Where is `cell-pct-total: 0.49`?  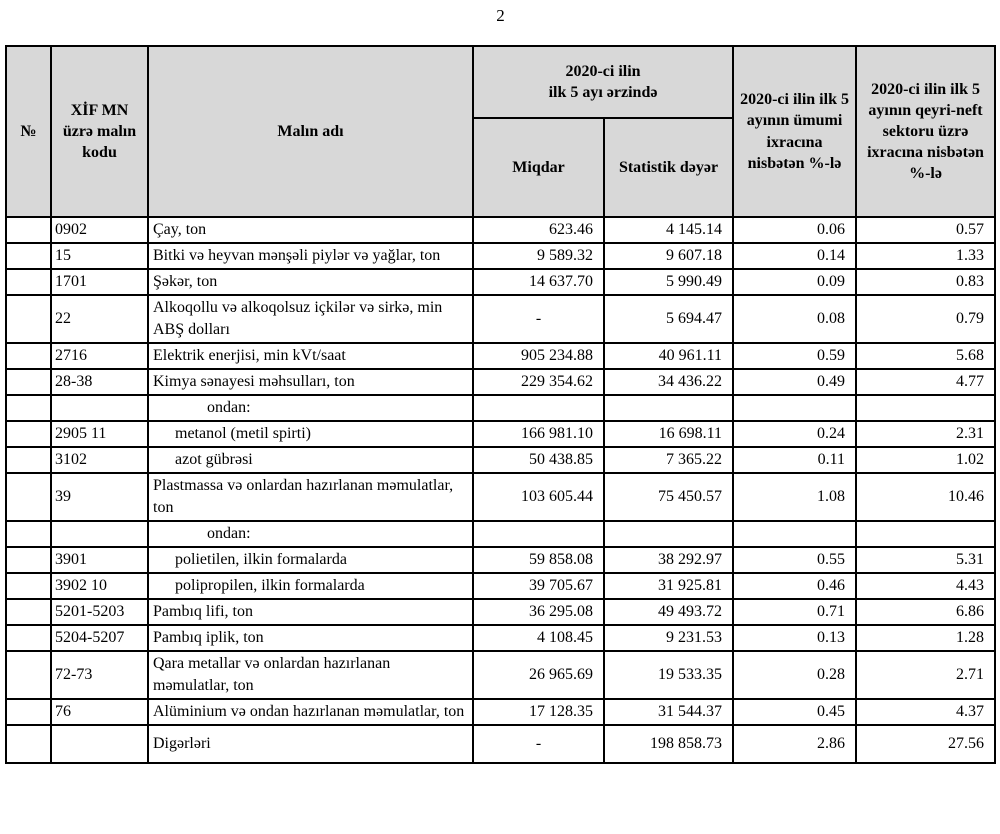 cell-pct-total: 0.49 is located at coordinates (795, 382).